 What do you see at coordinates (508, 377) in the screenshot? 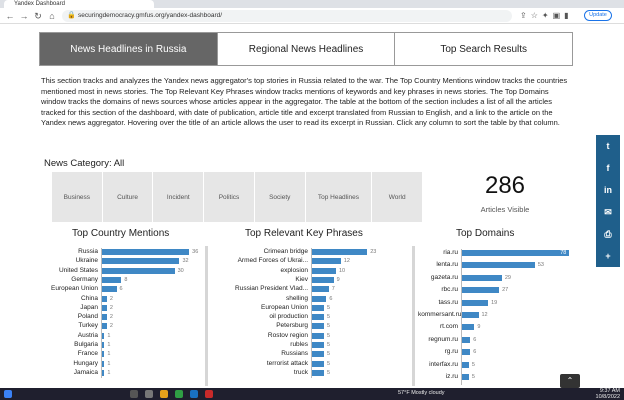
I see `bar-row: iz.ru 5` at bounding box center [508, 377].